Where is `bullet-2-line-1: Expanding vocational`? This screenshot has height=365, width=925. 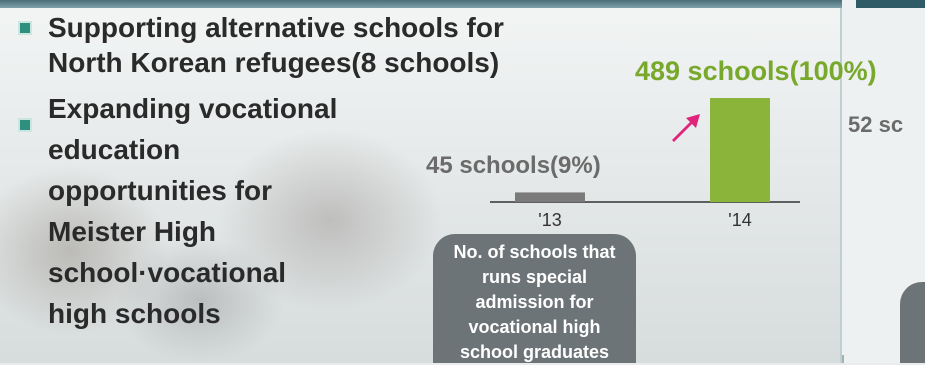 bullet-2-line-1: Expanding vocational is located at coordinates (193, 108).